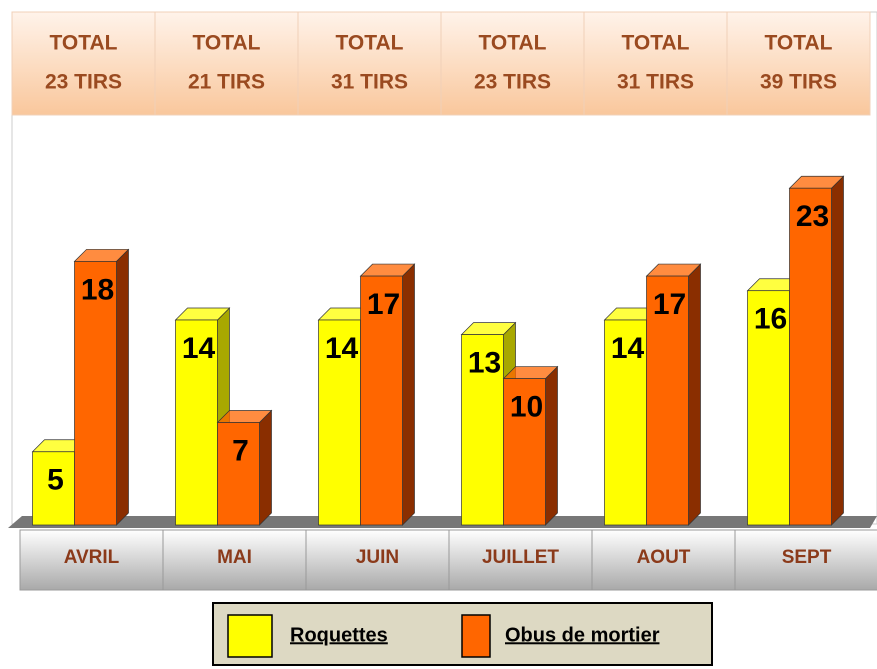 The width and height of the screenshot is (877, 669). I want to click on value-label: 7, so click(240, 450).